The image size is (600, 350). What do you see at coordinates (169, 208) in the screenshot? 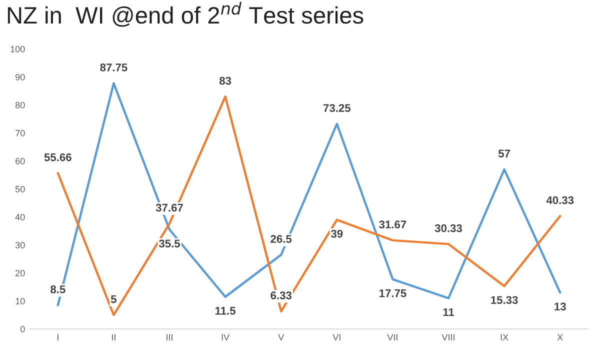
I see `data-label: 37.67` at bounding box center [169, 208].